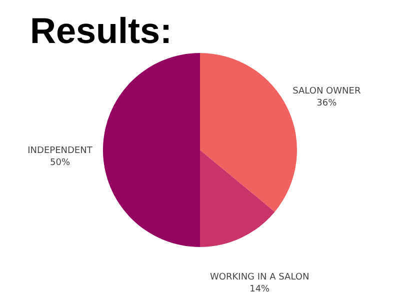 The image size is (400, 300). What do you see at coordinates (327, 103) in the screenshot?
I see `data-label: 36%` at bounding box center [327, 103].